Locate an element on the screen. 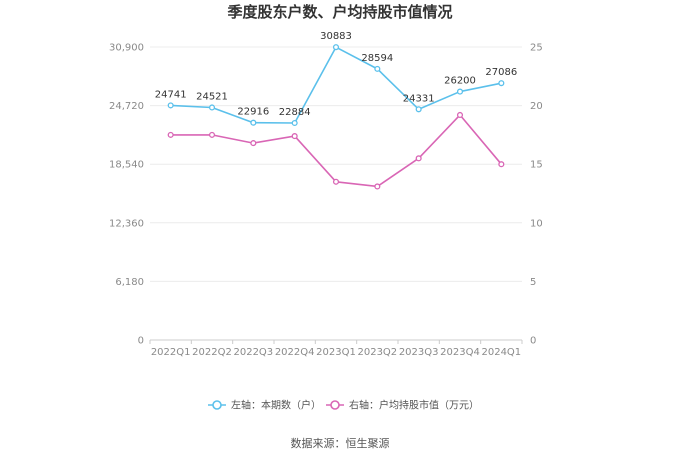 The image size is (680, 460). right-tick-label: 25 is located at coordinates (536, 48).